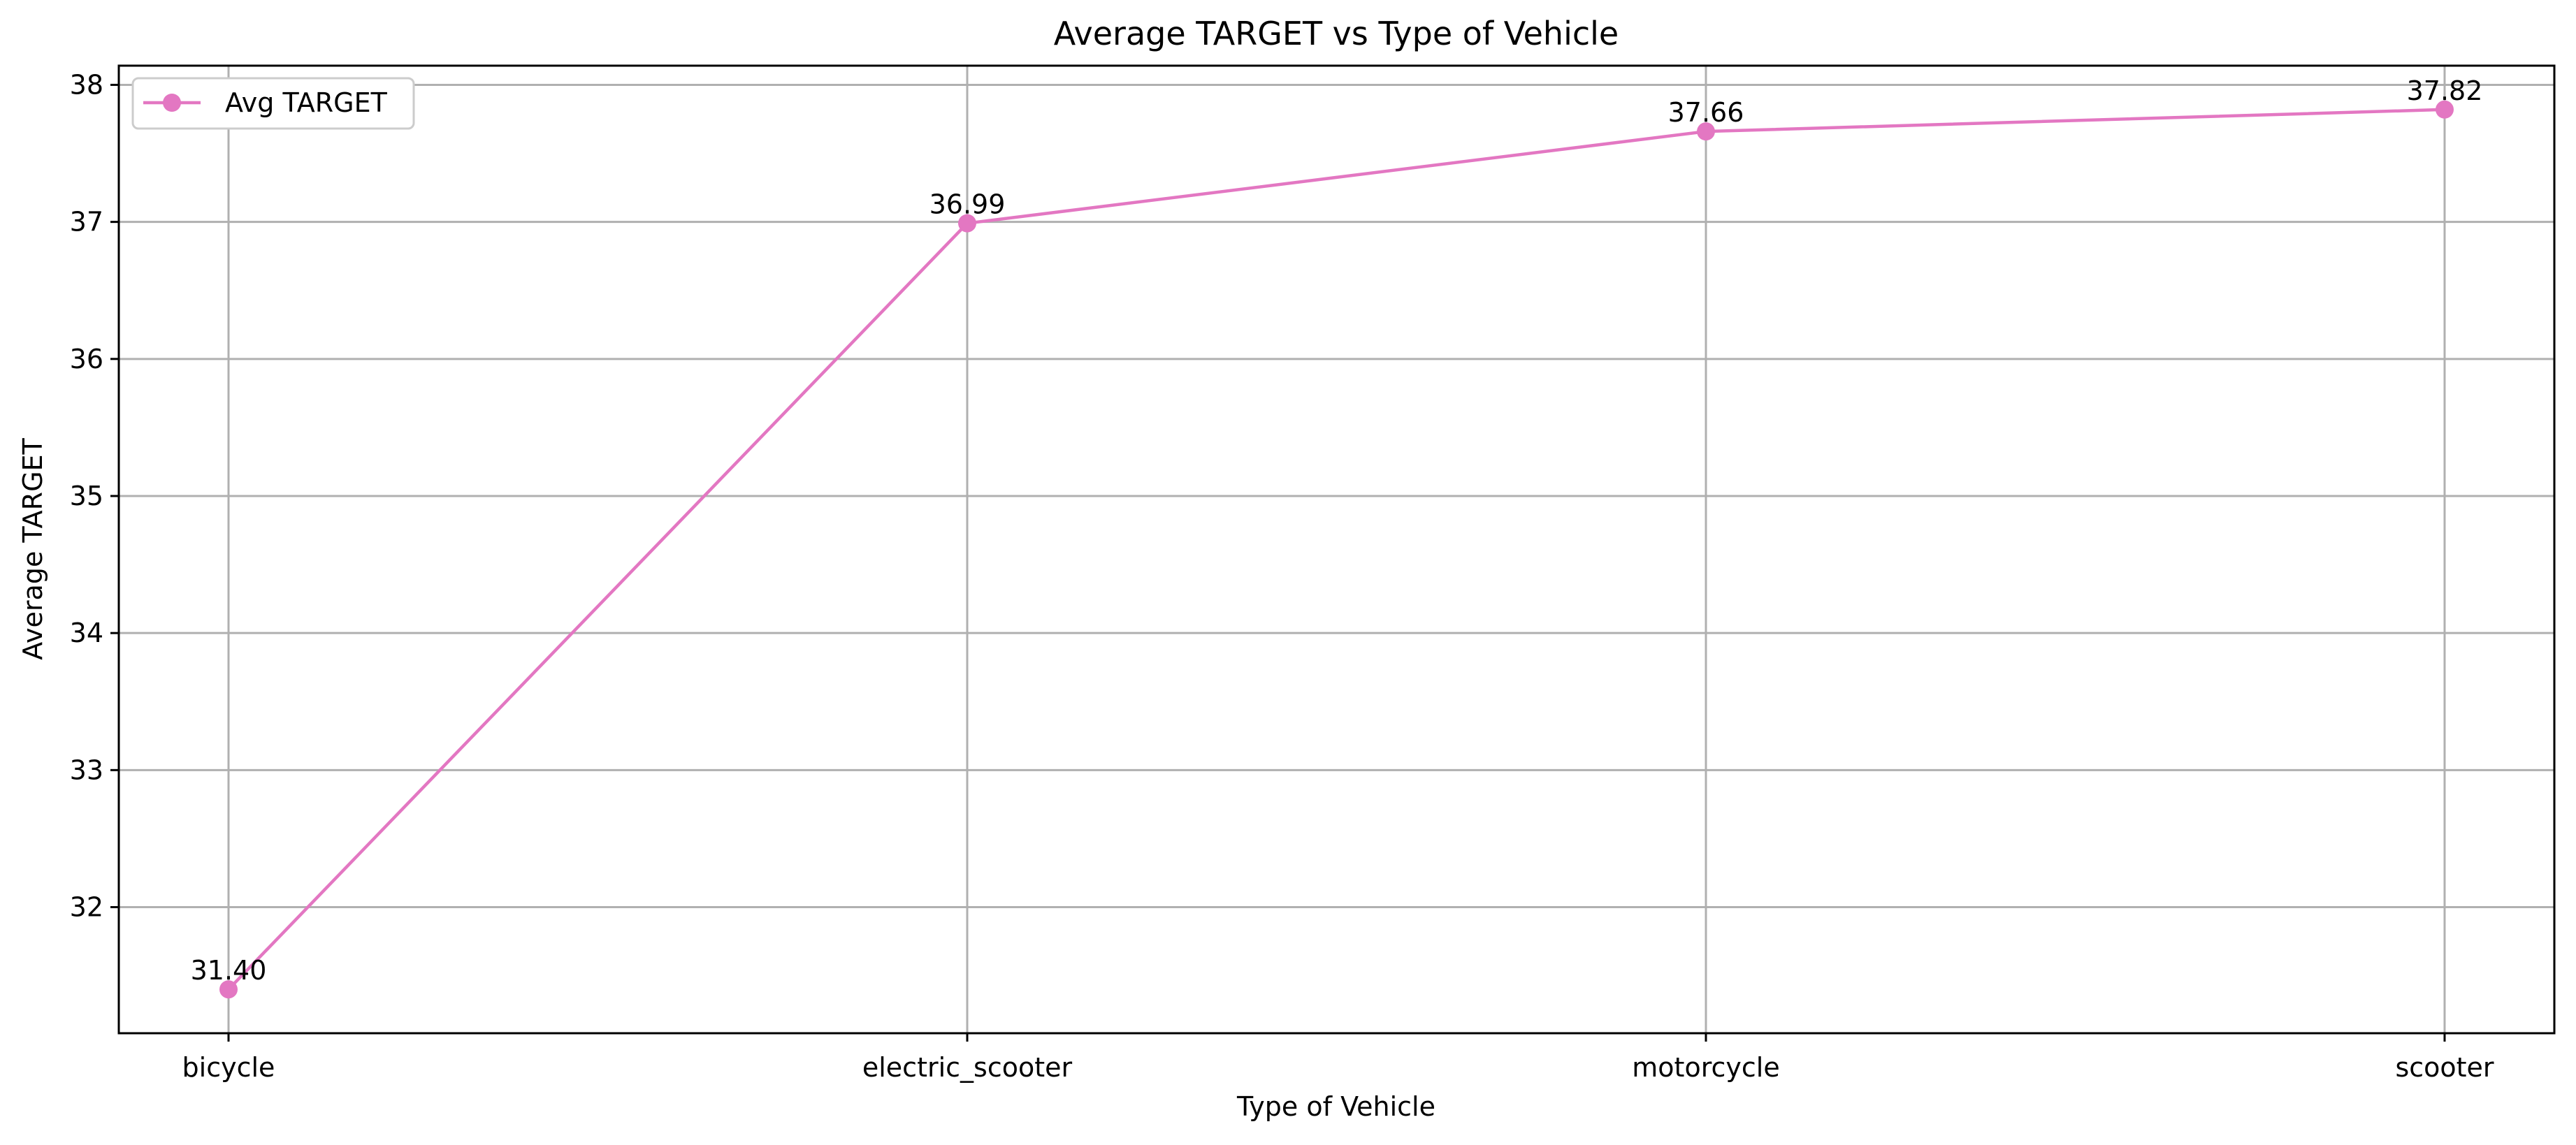 The width and height of the screenshot is (2576, 1145). Describe the element at coordinates (968, 204) in the screenshot. I see `data-label: 36.99` at that location.